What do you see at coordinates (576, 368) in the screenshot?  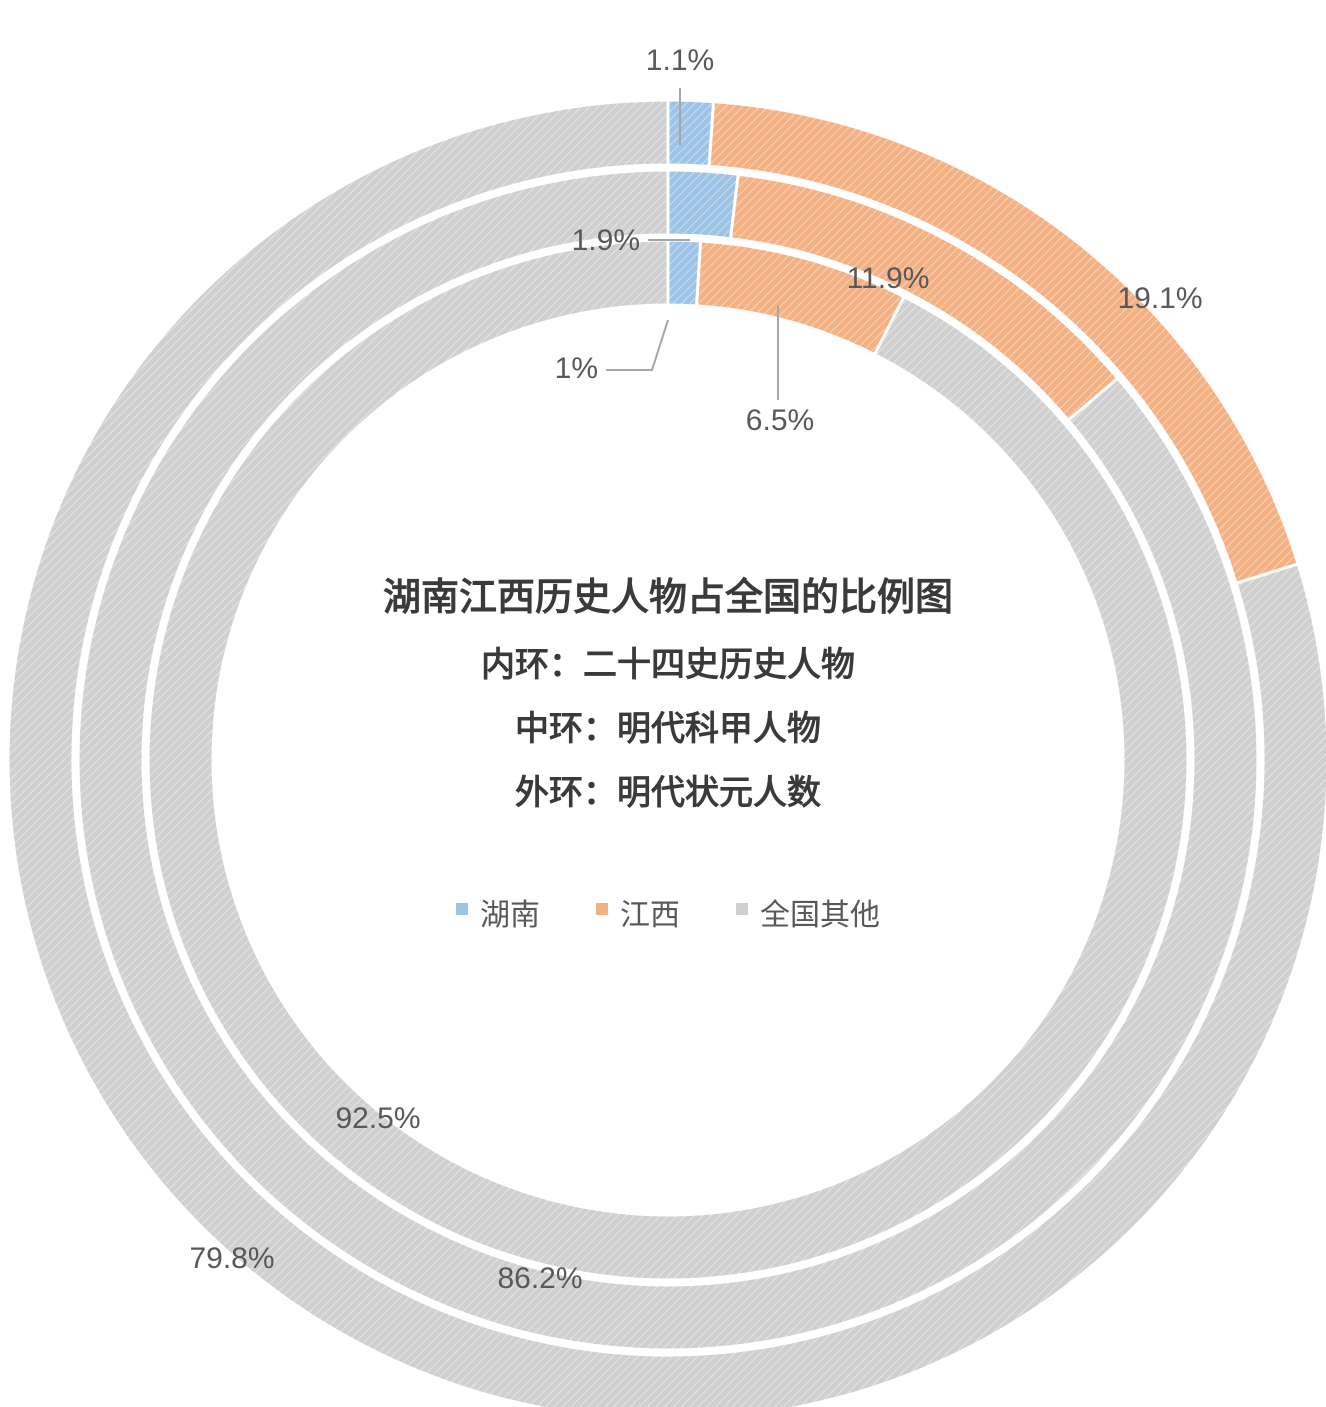 I see `inner-ring-label-hunan: 1%` at bounding box center [576, 368].